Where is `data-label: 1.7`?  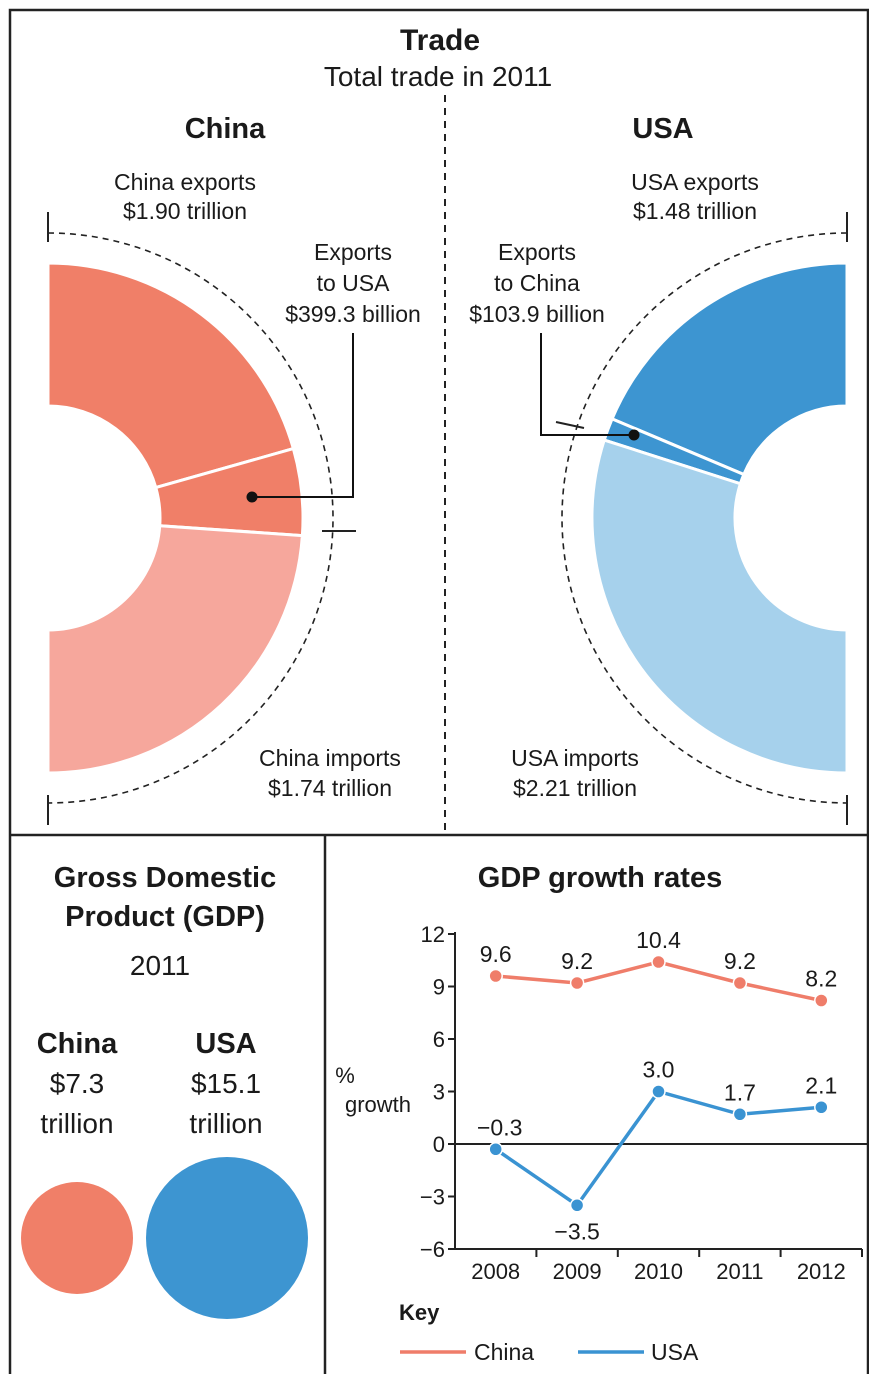
data-label: 1.7 is located at coordinates (740, 1092).